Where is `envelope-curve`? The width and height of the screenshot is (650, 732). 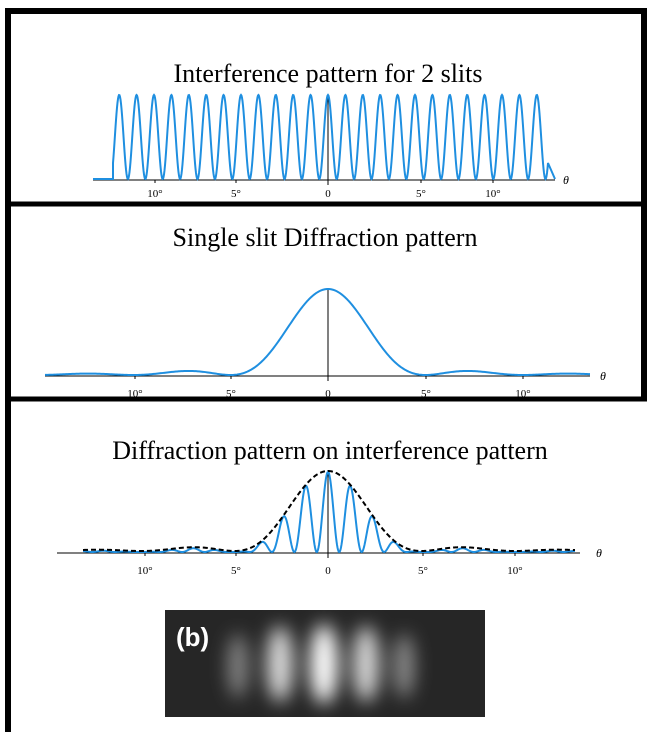
envelope-curve is located at coordinates (329, 510).